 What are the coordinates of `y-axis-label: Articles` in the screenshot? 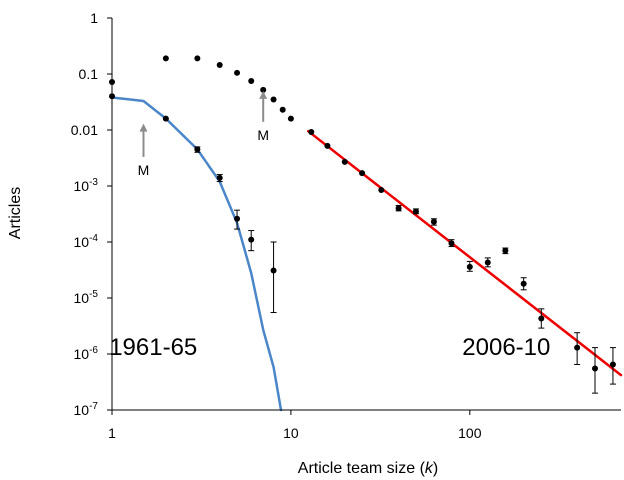 It's located at (15, 213).